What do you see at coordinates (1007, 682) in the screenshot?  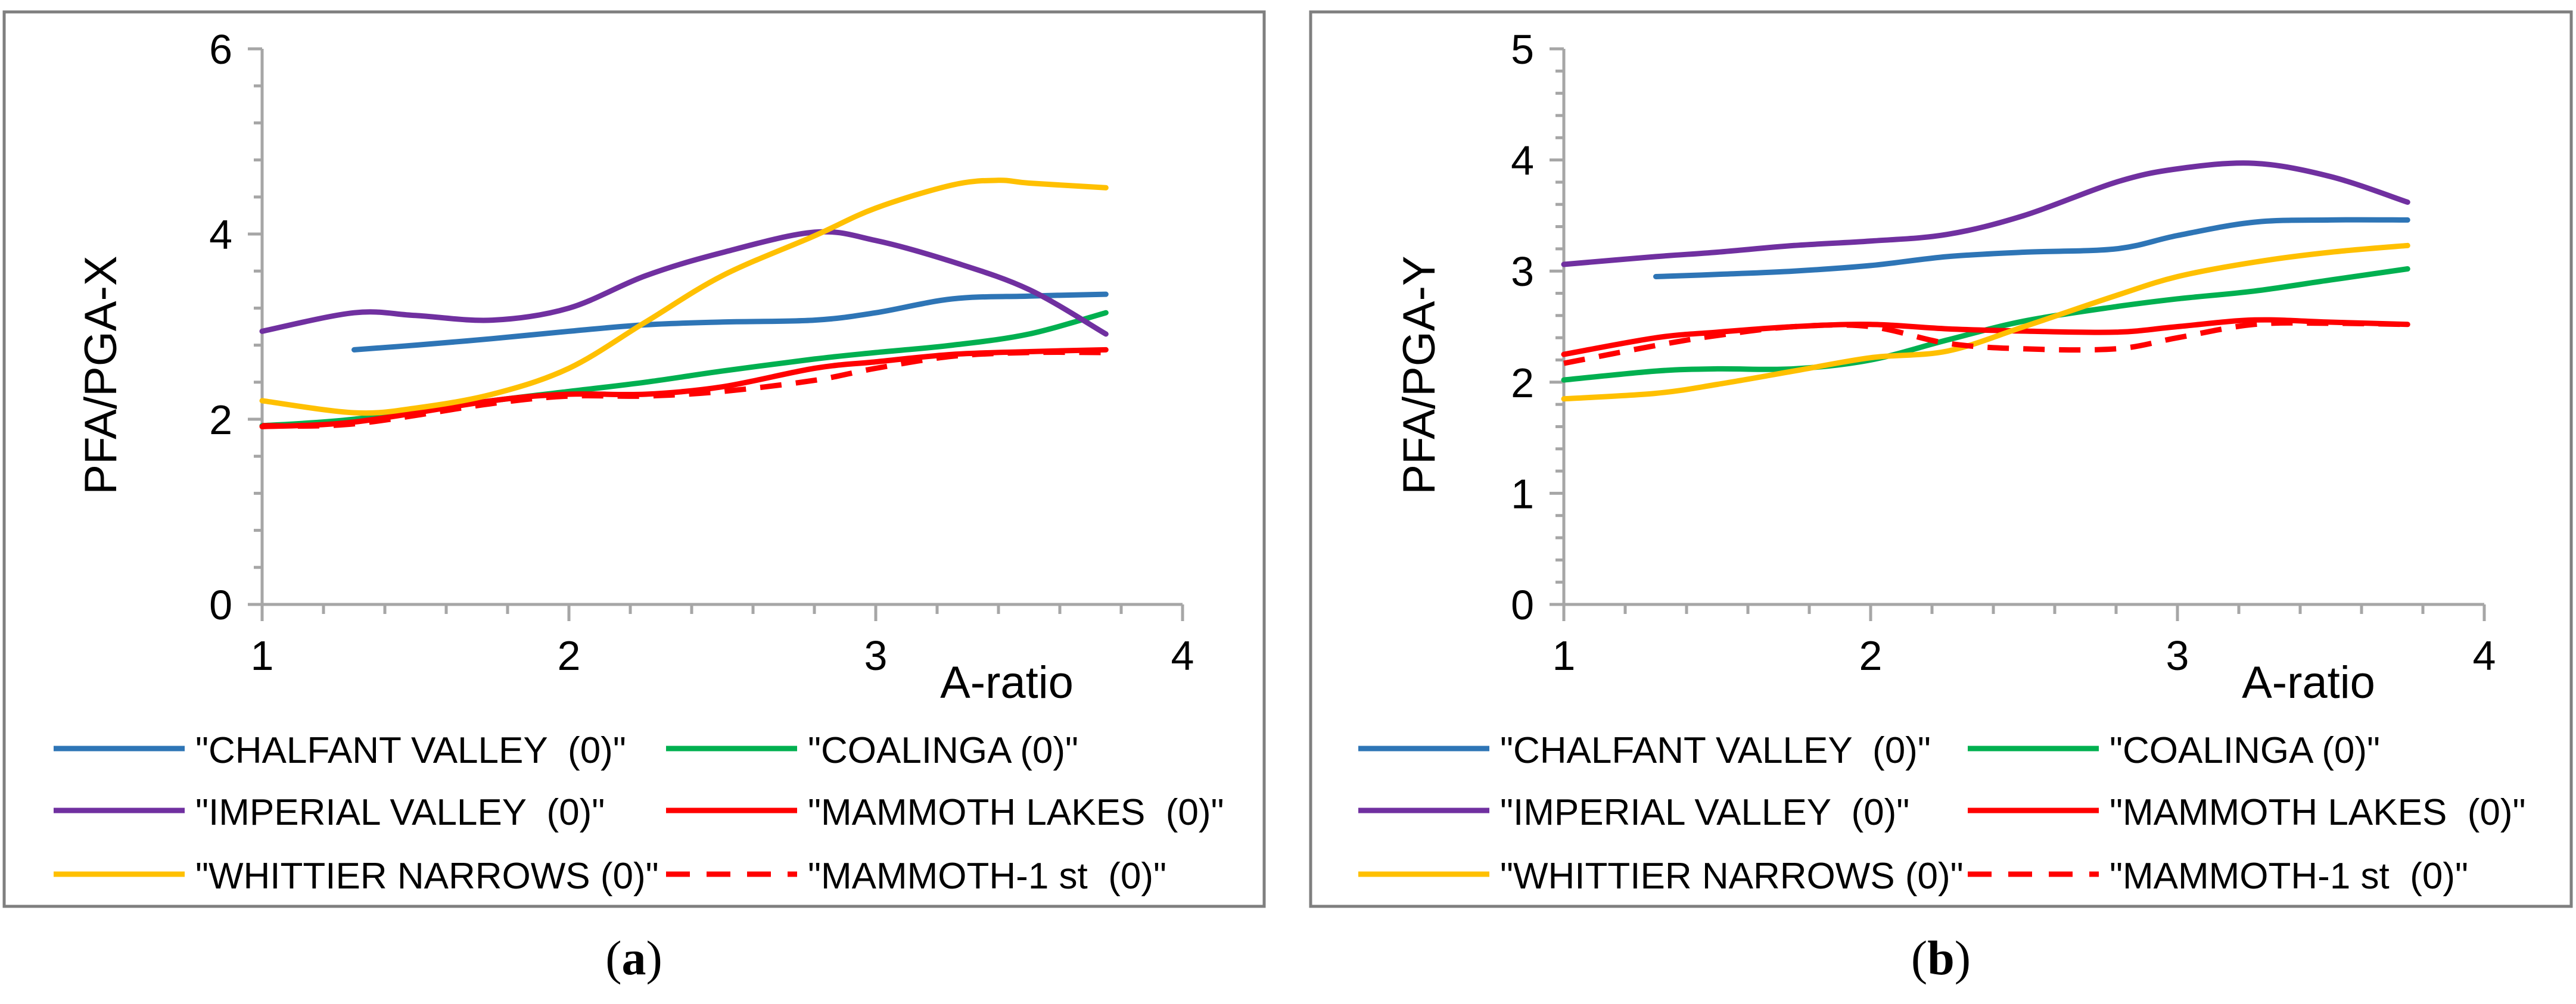 I see `chart-a-x-axis-label: A-ratio` at bounding box center [1007, 682].